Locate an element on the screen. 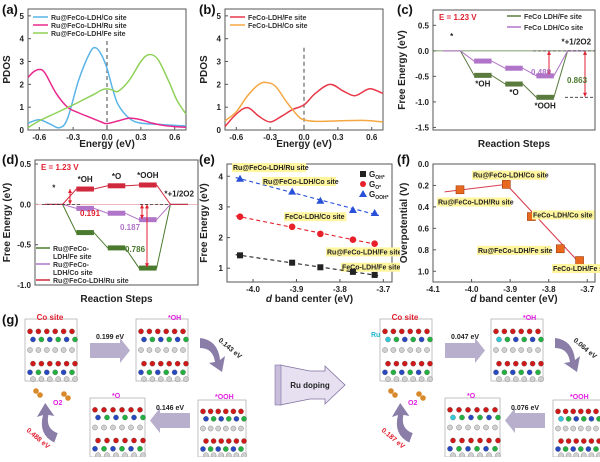 This screenshot has height=462, width=600. data-point-triangle is located at coordinates (240, 178).